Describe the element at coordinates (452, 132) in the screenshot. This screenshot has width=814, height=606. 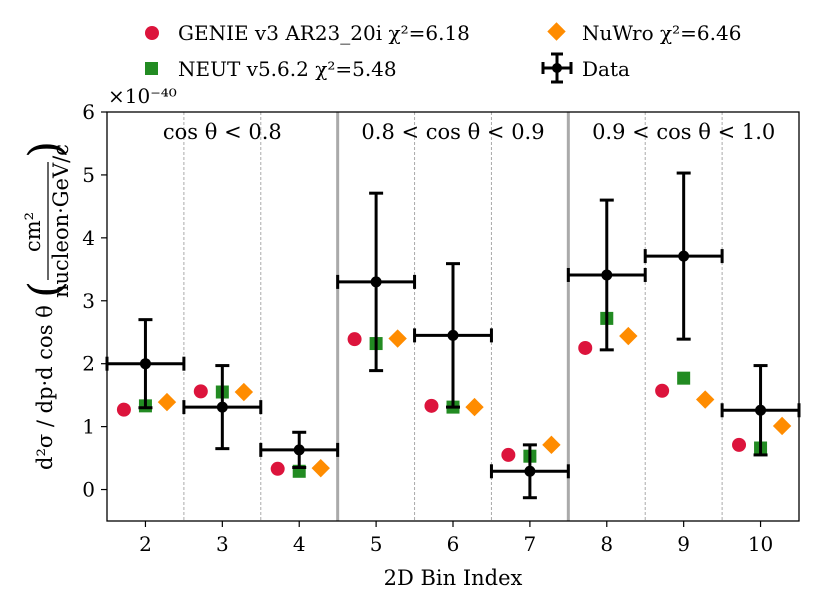
I see `region-label-1: 0.8 < cos θ < 0.9` at that location.